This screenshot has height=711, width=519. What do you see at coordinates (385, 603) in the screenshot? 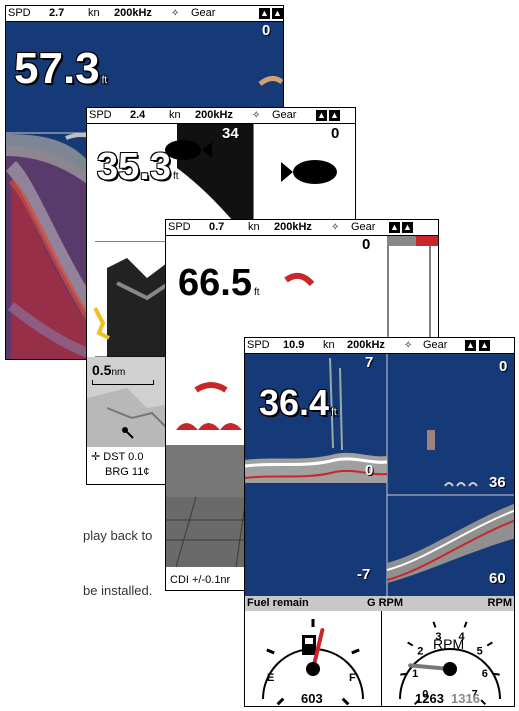
I see `rpm-title-left: G RPM` at bounding box center [385, 603].